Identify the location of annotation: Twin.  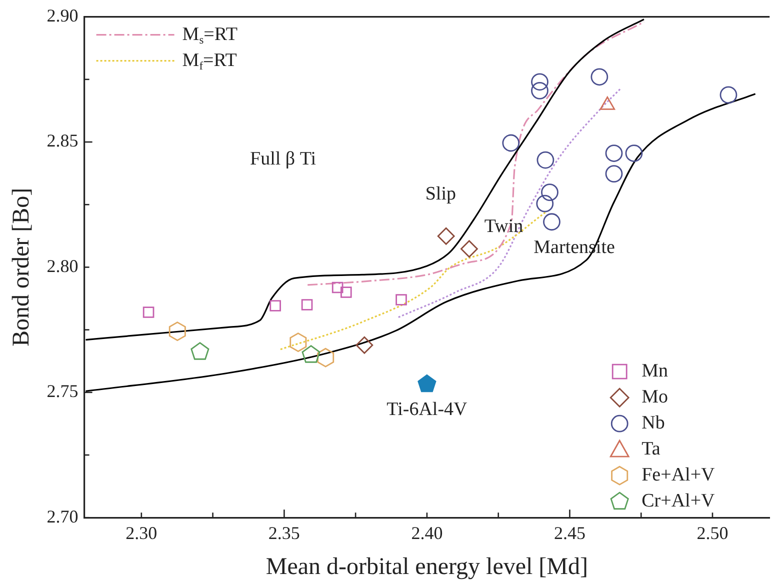
(504, 227).